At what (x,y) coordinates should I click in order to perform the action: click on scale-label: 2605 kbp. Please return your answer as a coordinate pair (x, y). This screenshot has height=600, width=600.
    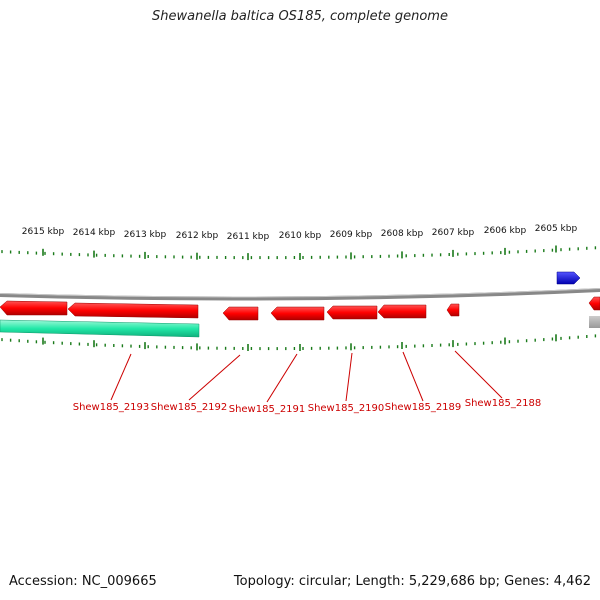
    Looking at the image, I should click on (556, 229).